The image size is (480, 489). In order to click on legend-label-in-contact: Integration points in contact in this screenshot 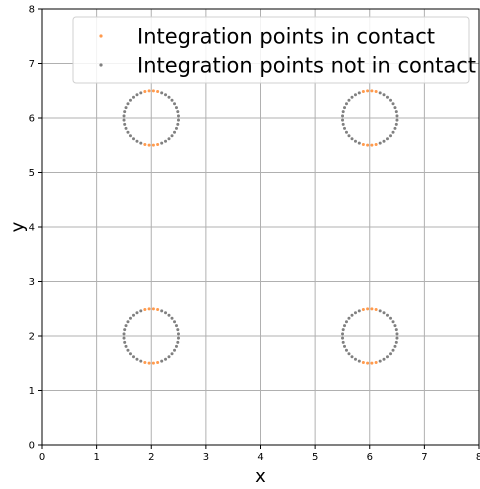, I will do `click(286, 37)`.